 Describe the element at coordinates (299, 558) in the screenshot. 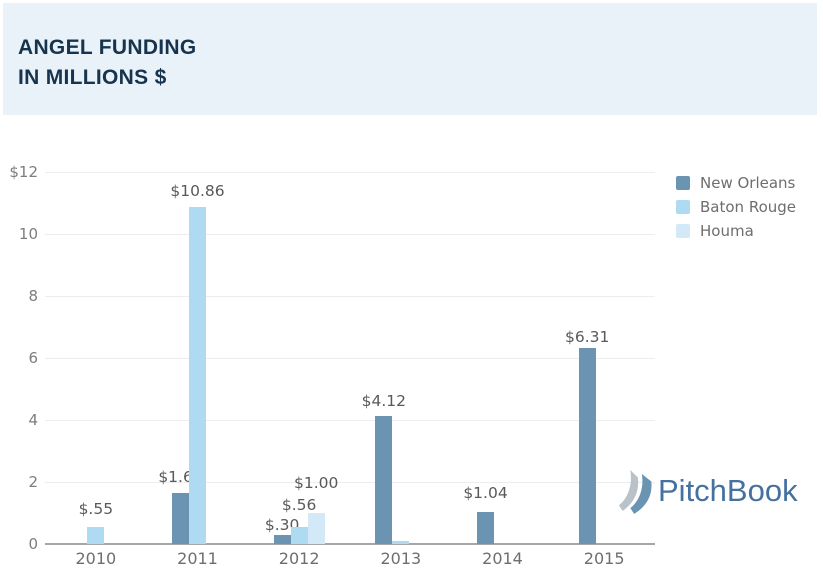

I see `x-axis-tick-label: 2012` at that location.